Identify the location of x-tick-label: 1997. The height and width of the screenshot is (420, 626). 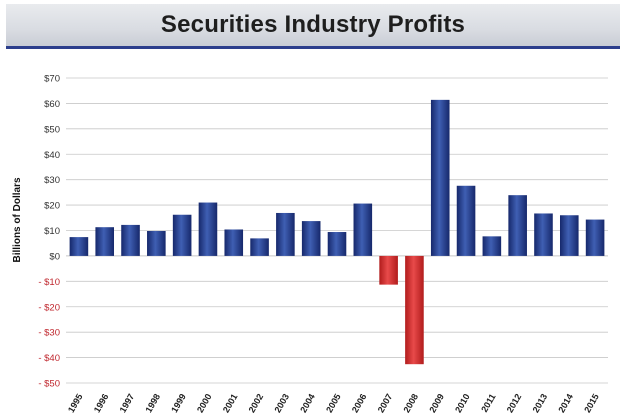
(127, 403).